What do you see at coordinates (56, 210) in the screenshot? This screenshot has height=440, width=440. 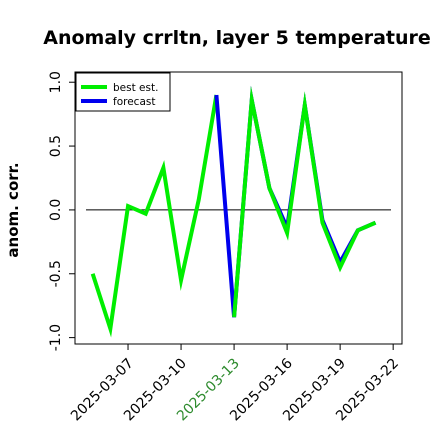 I see `y-tick-label: 0.0` at bounding box center [56, 210].